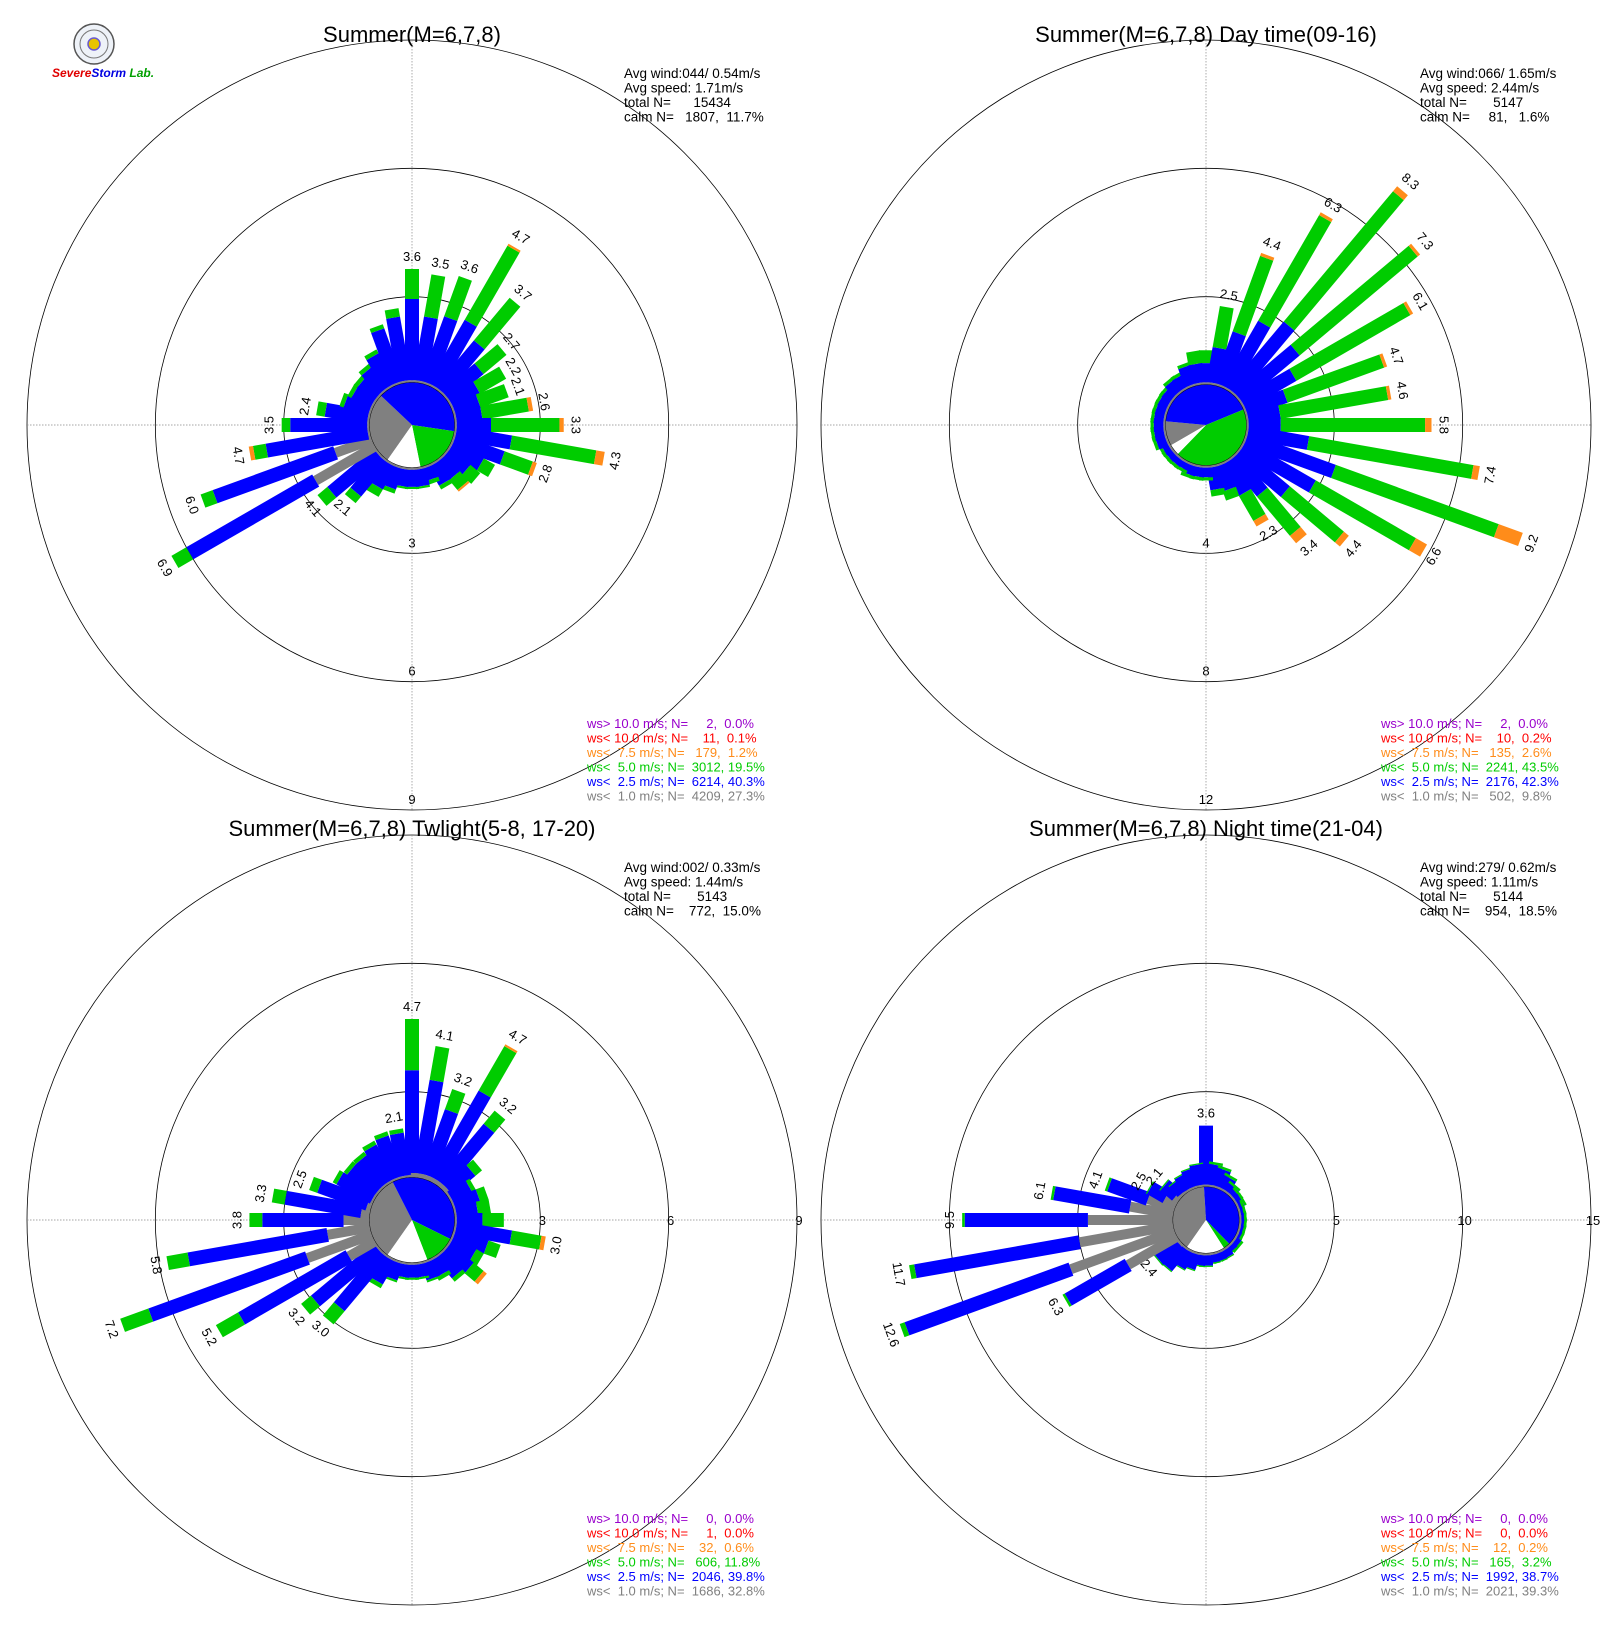  What do you see at coordinates (444, 1035) in the screenshot?
I see `bar-label: 4.1` at bounding box center [444, 1035].